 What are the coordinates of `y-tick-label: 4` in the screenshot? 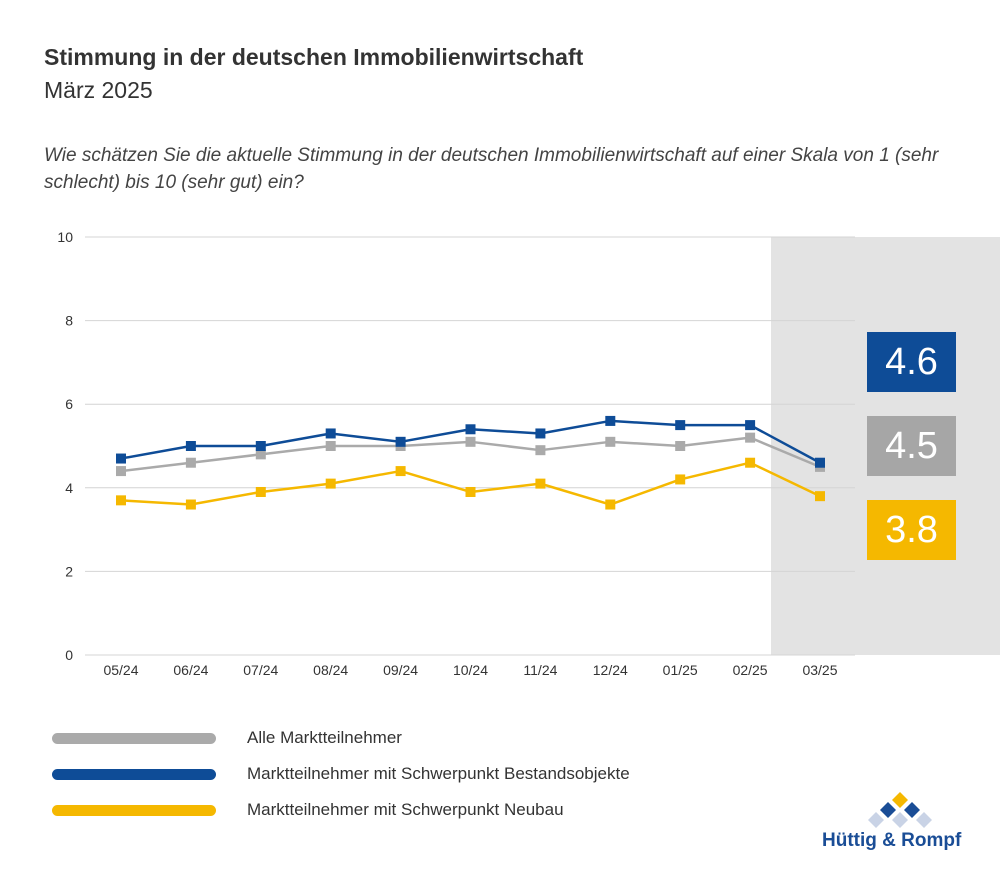 It's located at (69, 488).